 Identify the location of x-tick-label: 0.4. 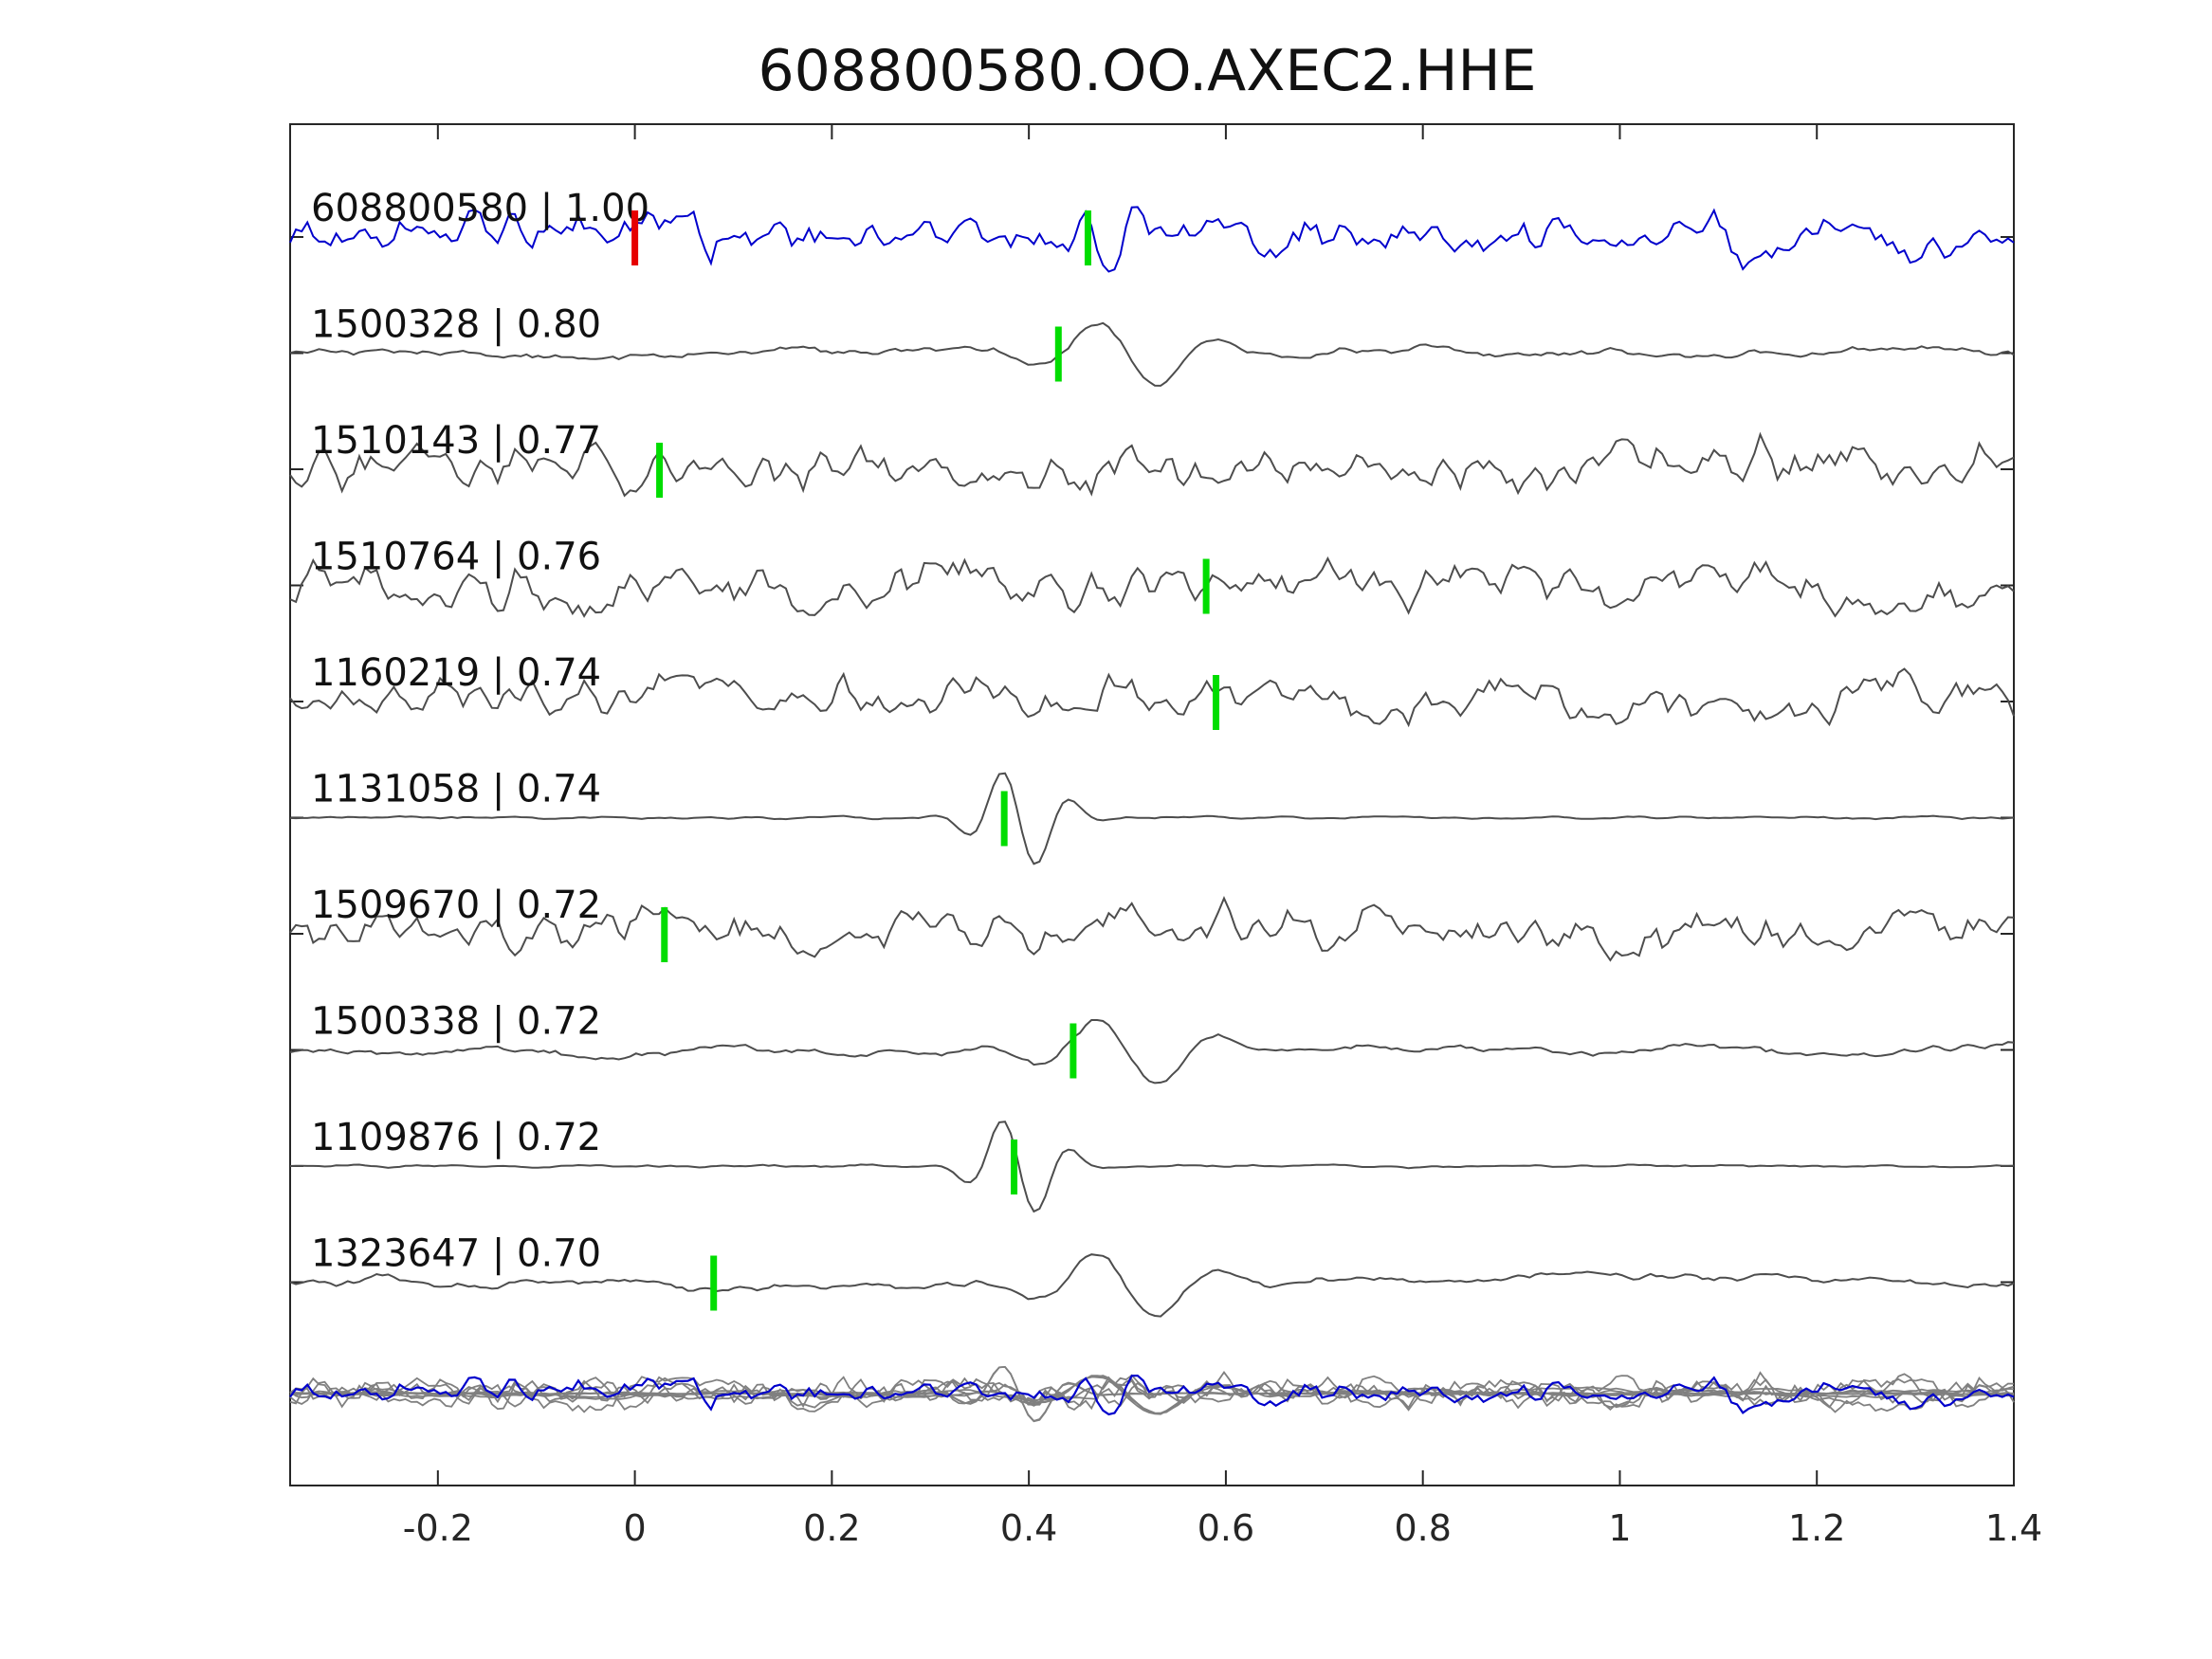
(1028, 1528).